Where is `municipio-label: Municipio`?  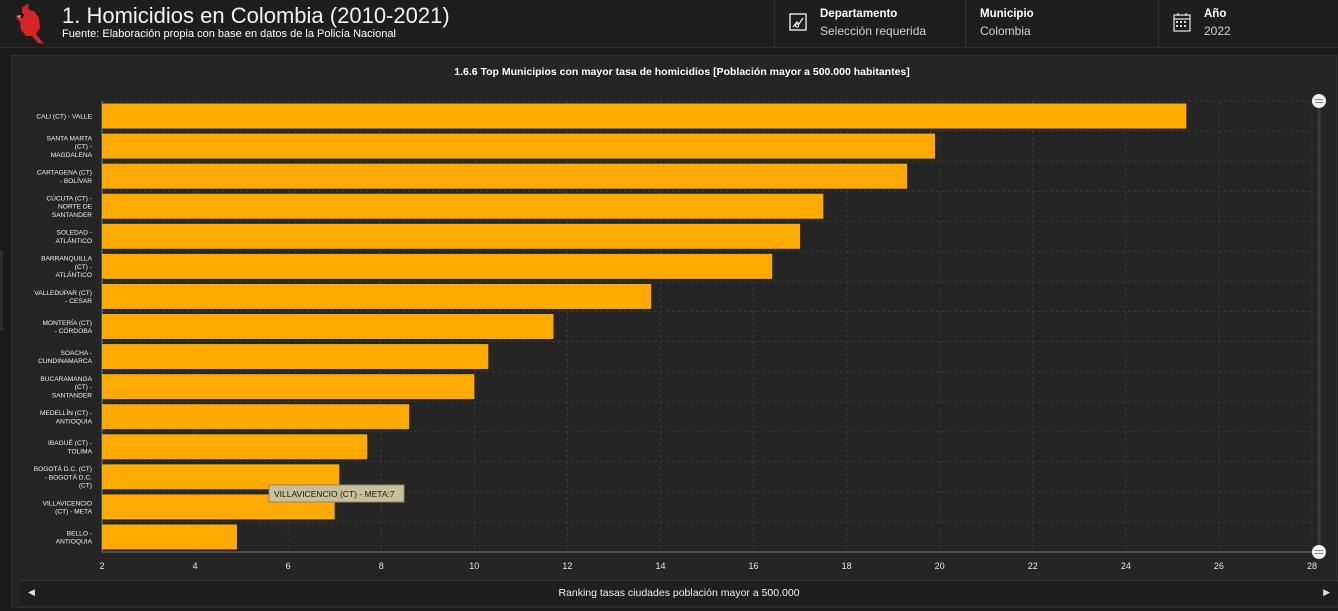 municipio-label: Municipio is located at coordinates (1007, 14).